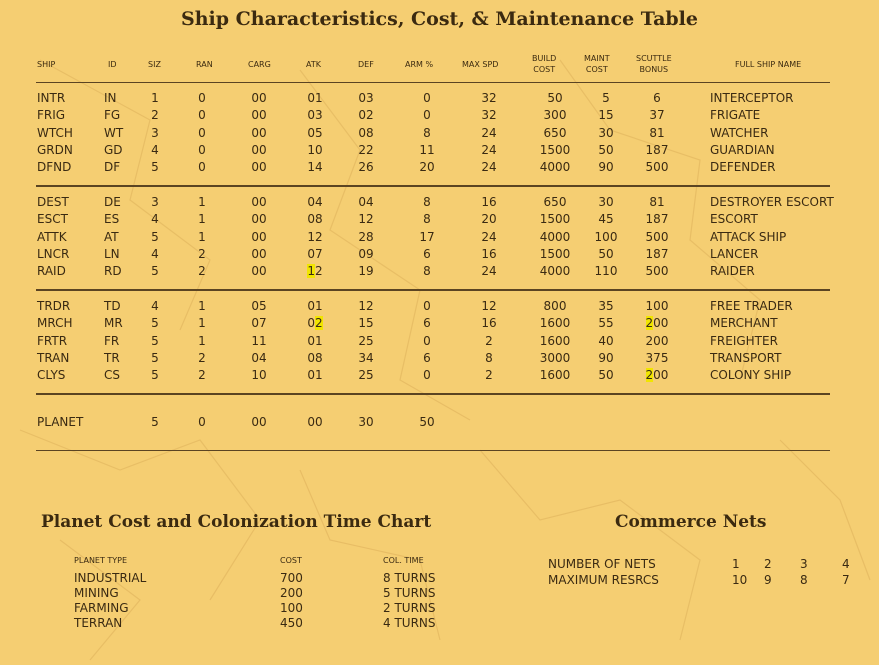 The image size is (879, 665). What do you see at coordinates (544, 58) in the screenshot?
I see `header-build-line: BUILD` at bounding box center [544, 58].